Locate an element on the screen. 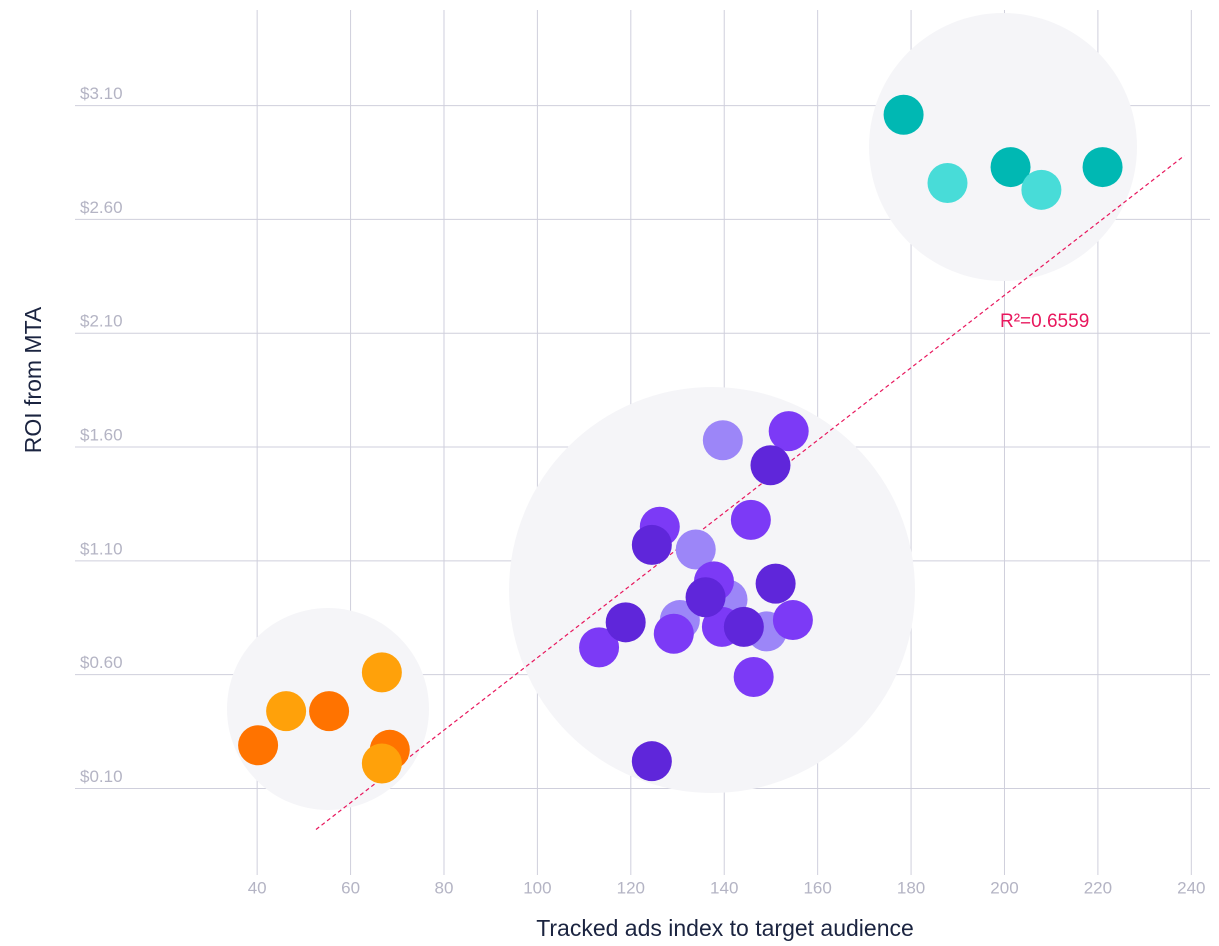 The width and height of the screenshot is (1219, 946). y-tick-label: $1.10 is located at coordinates (101, 548).